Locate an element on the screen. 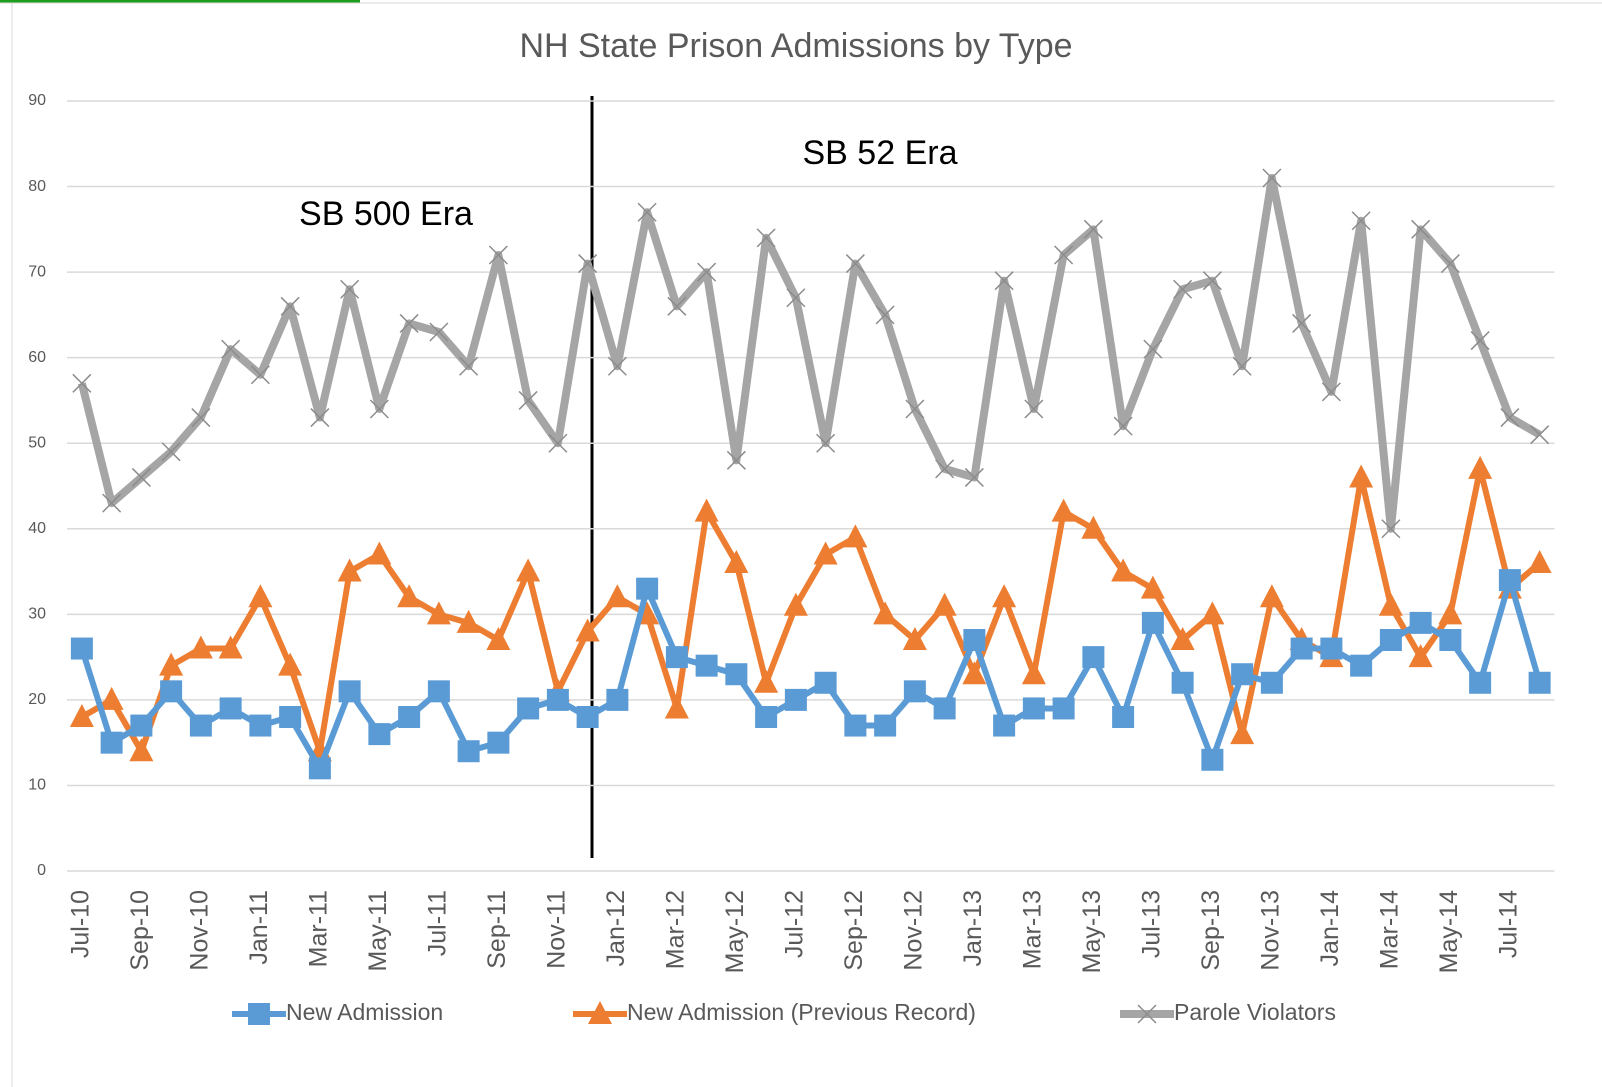 Image resolution: width=1602 pixels, height=1087 pixels. legend-label: New Admission is located at coordinates (364, 1012).